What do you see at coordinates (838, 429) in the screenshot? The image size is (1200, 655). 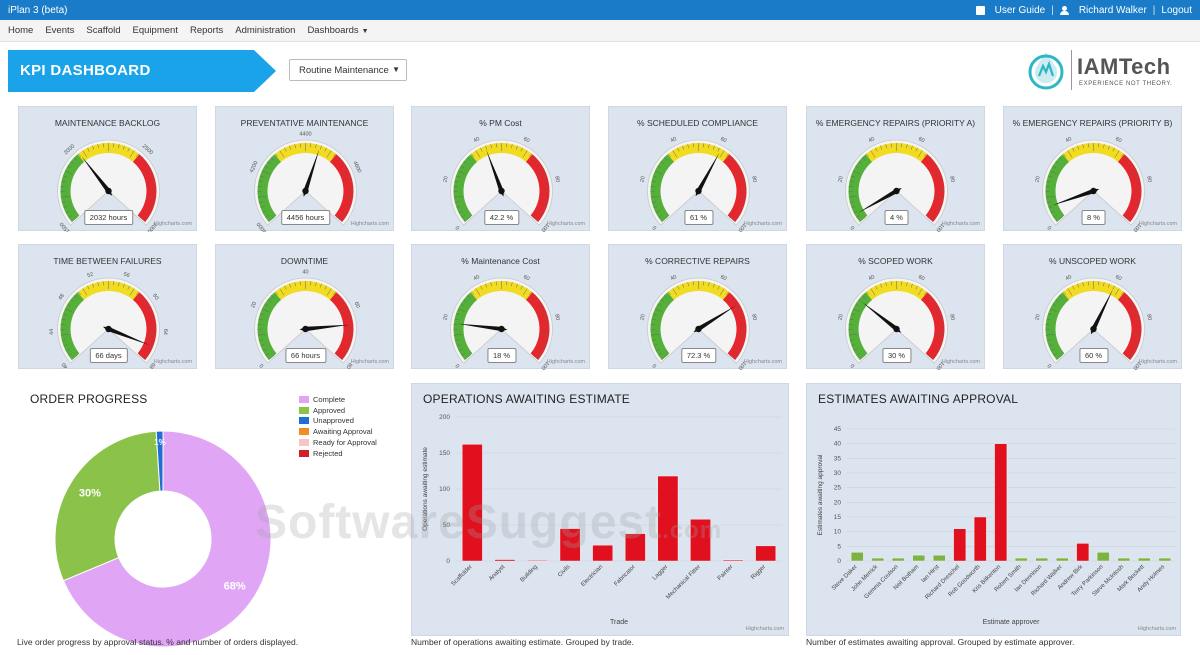 I see `y-tick-label: 45` at bounding box center [838, 429].